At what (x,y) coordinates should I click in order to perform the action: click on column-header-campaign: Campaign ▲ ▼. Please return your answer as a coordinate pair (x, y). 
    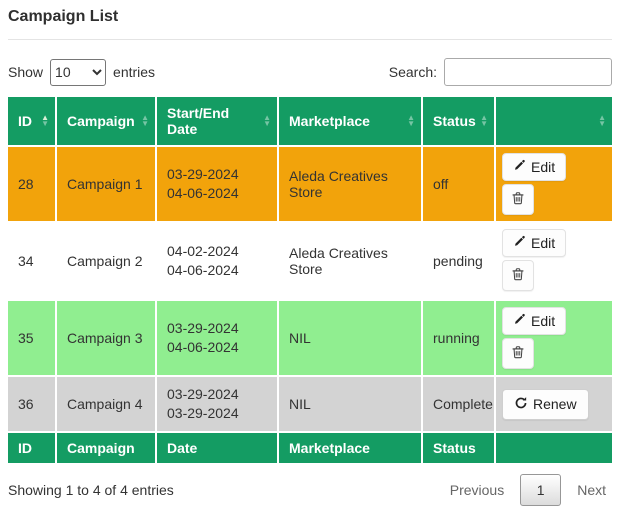
    Looking at the image, I should click on (106, 121).